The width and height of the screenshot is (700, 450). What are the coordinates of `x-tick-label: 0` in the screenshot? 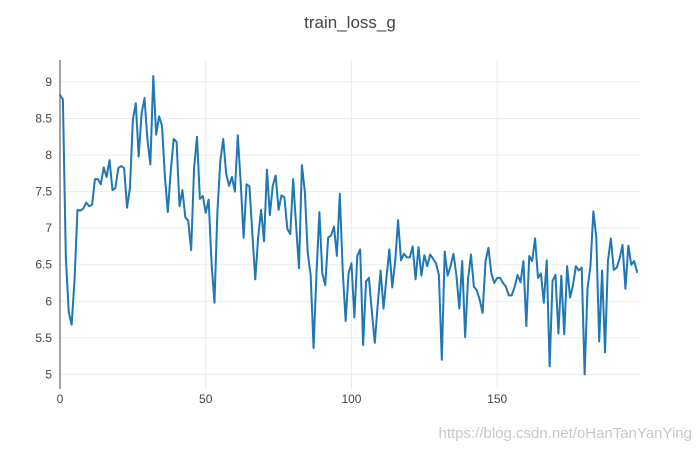 It's located at (60, 399).